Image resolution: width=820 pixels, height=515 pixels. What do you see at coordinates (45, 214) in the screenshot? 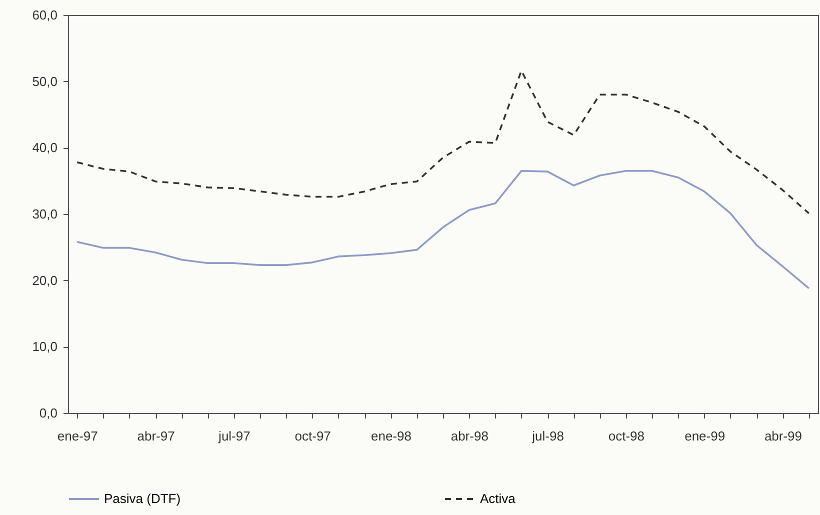
I see `y-tick-label: 30,0` at bounding box center [45, 214].